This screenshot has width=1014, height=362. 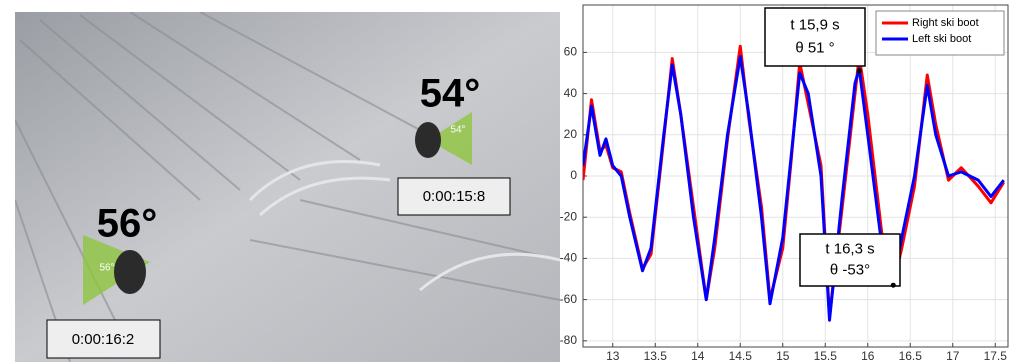 I want to click on x-tick-label: 15.5, so click(x=826, y=355).